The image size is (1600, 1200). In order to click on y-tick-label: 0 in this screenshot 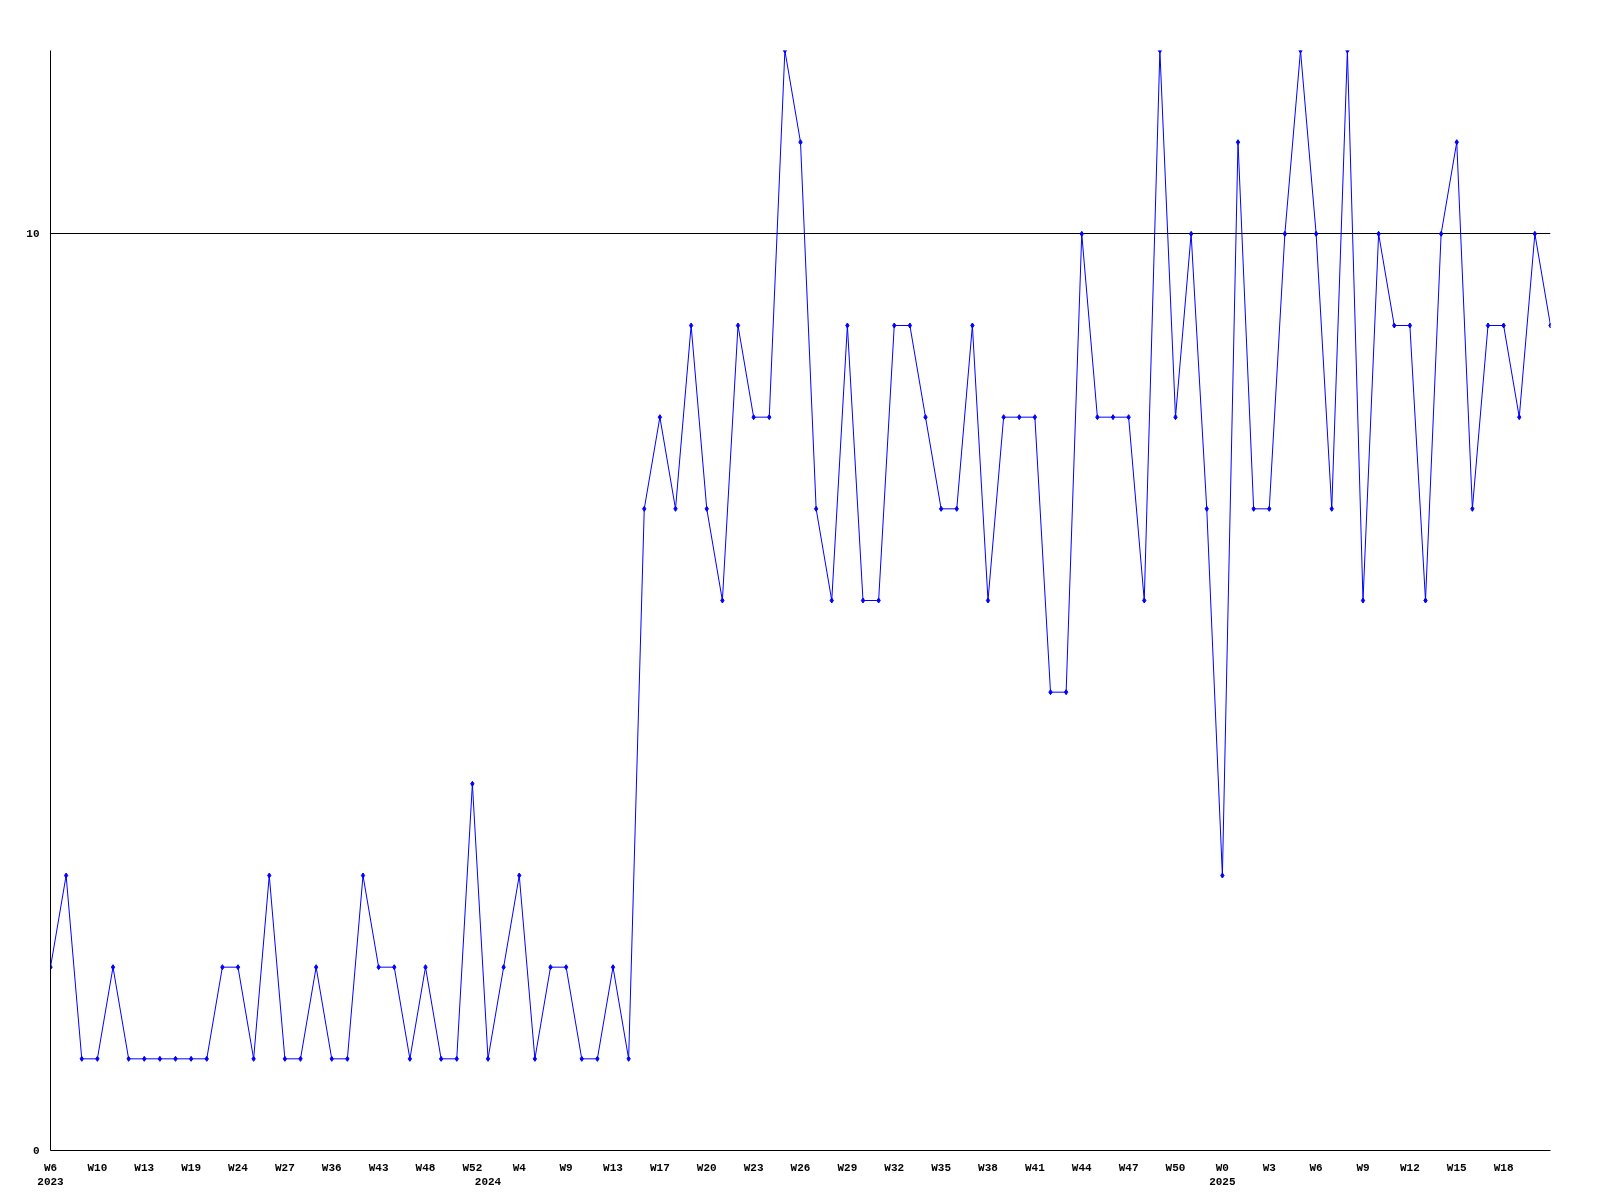, I will do `click(36, 1151)`.